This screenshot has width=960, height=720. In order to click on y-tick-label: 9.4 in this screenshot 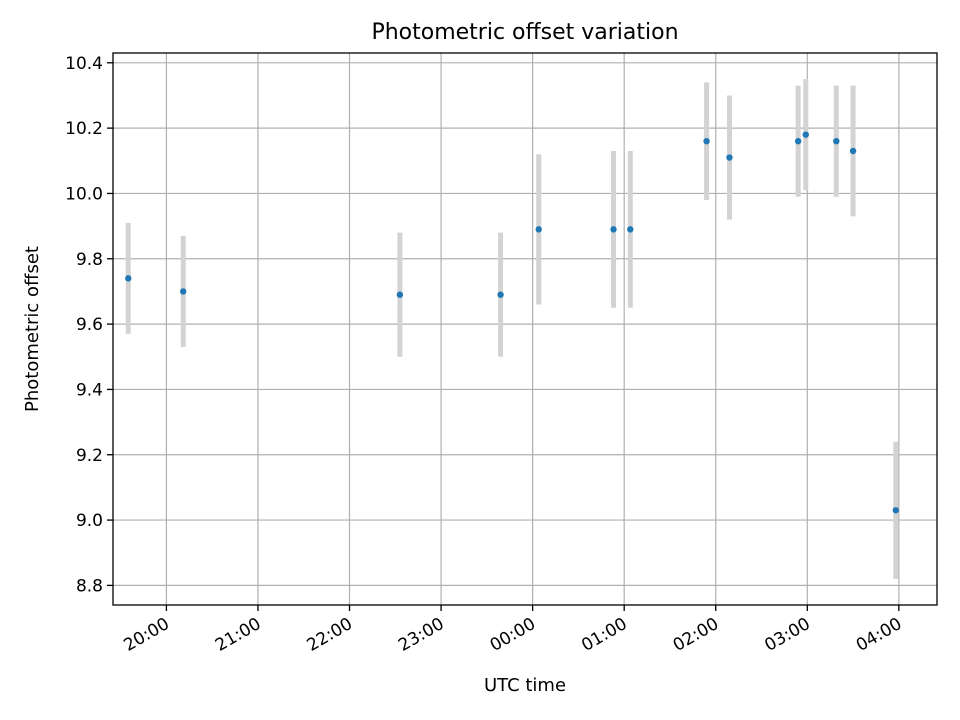, I will do `click(89, 390)`.